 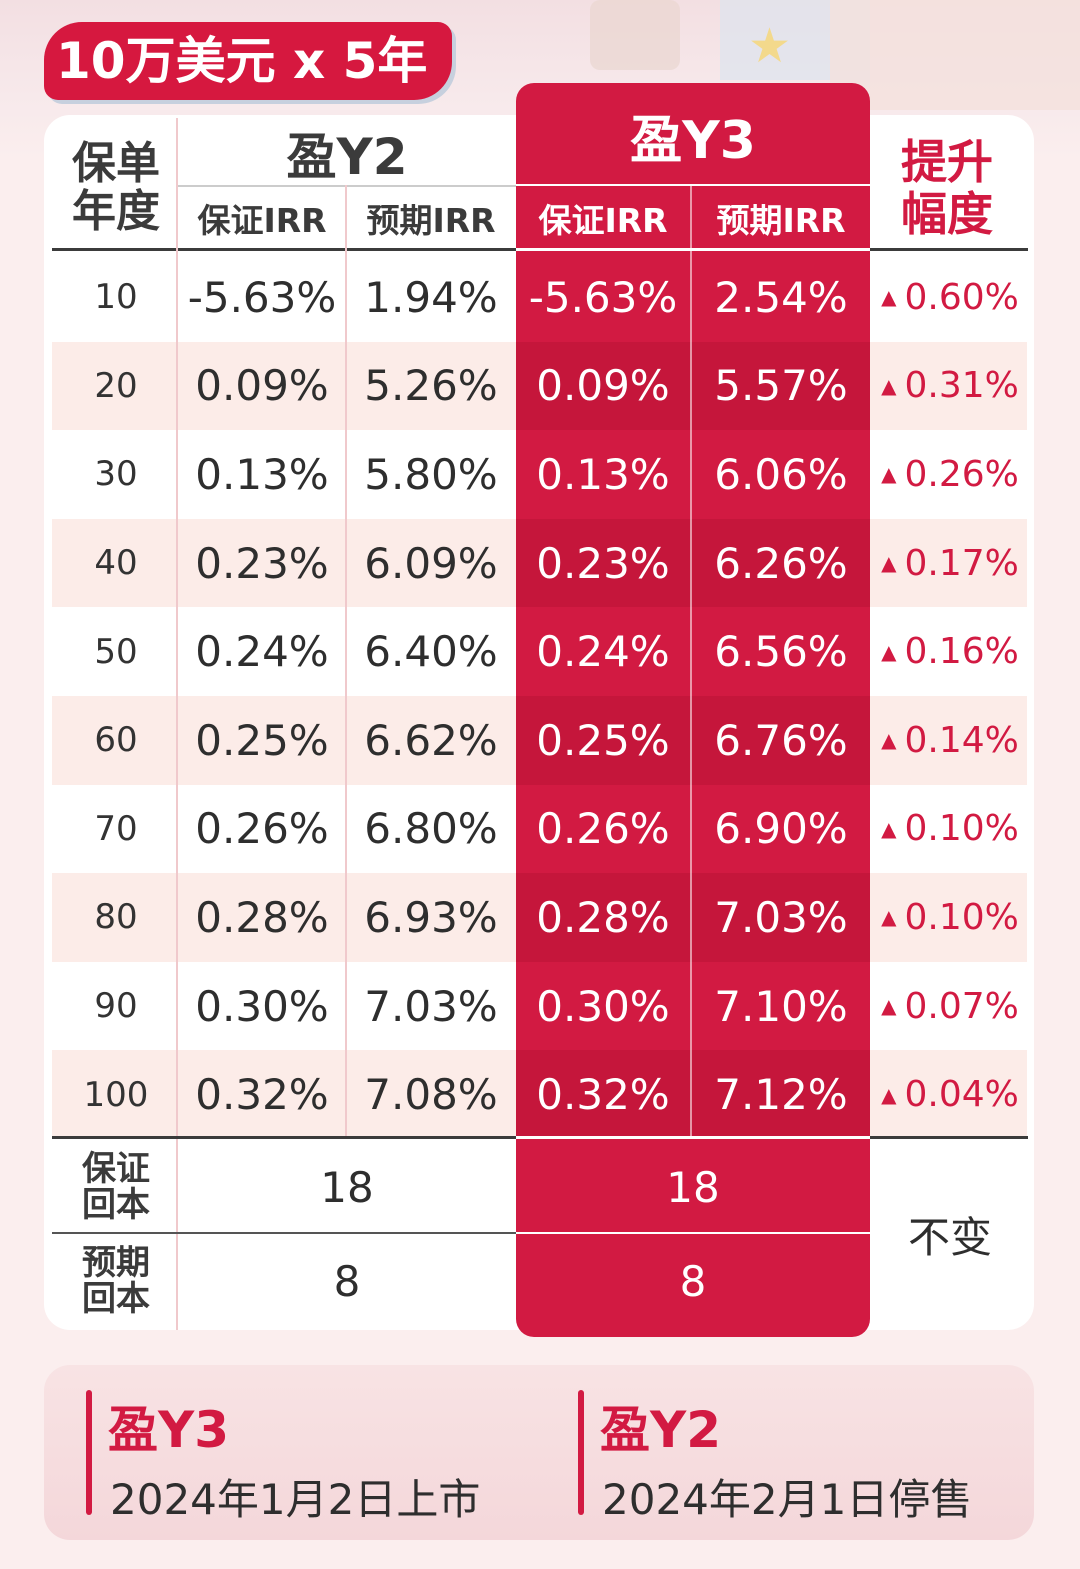 What do you see at coordinates (781, 1095) in the screenshot?
I see `y3-expected-irr: 7.12%` at bounding box center [781, 1095].